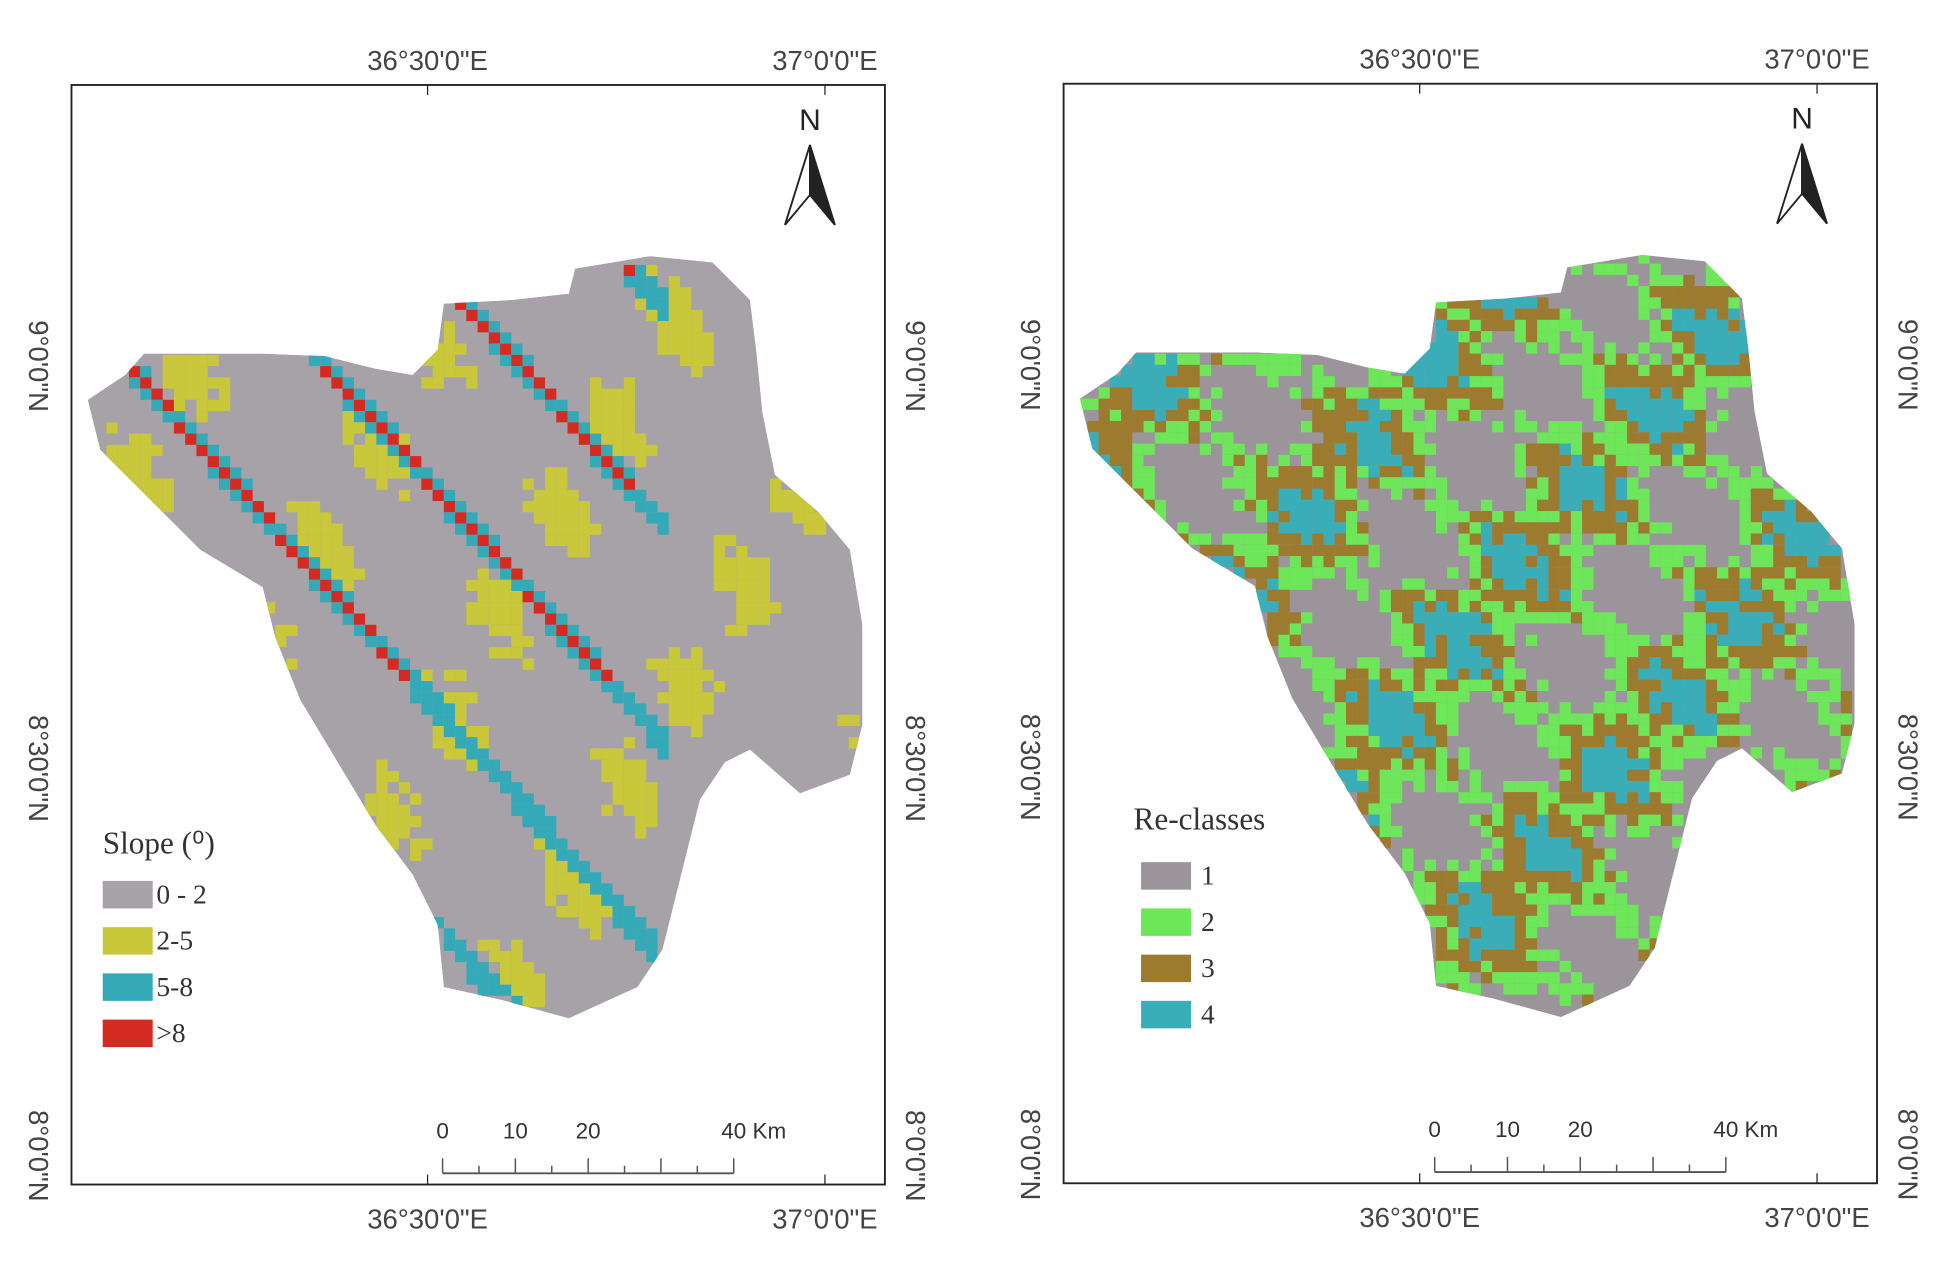 The height and width of the screenshot is (1262, 1951). Describe the element at coordinates (915, 1156) in the screenshot. I see `latitude-label: 8°0'0"N` at that location.